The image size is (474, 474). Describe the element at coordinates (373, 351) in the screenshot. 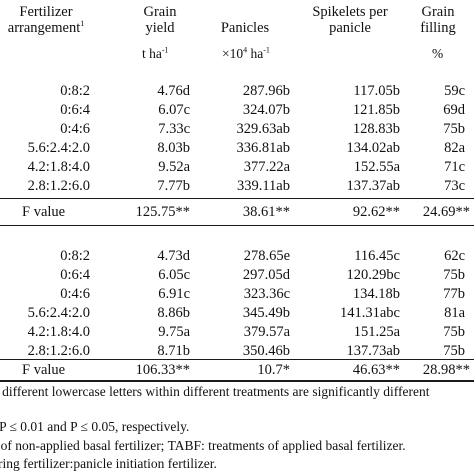

I see `g2-row6-spikelets: 137.73ab` at that location.